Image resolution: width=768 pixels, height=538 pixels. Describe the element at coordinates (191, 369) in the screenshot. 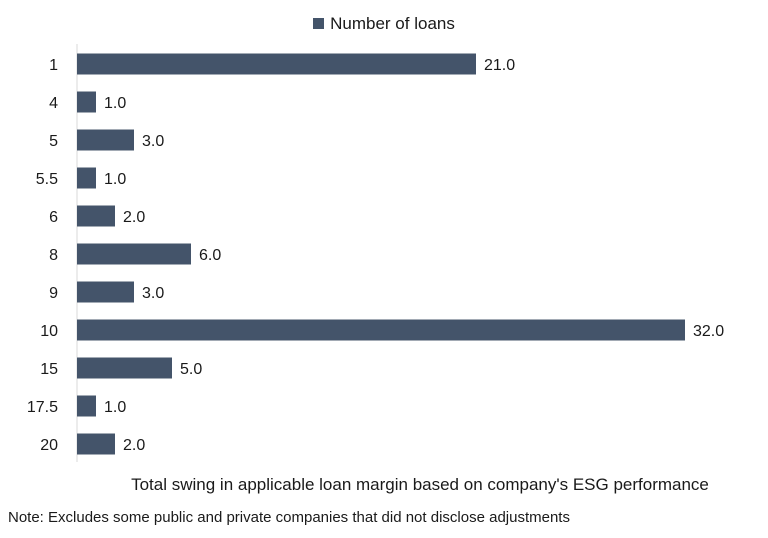

I see `data-label: 5.0` at that location.